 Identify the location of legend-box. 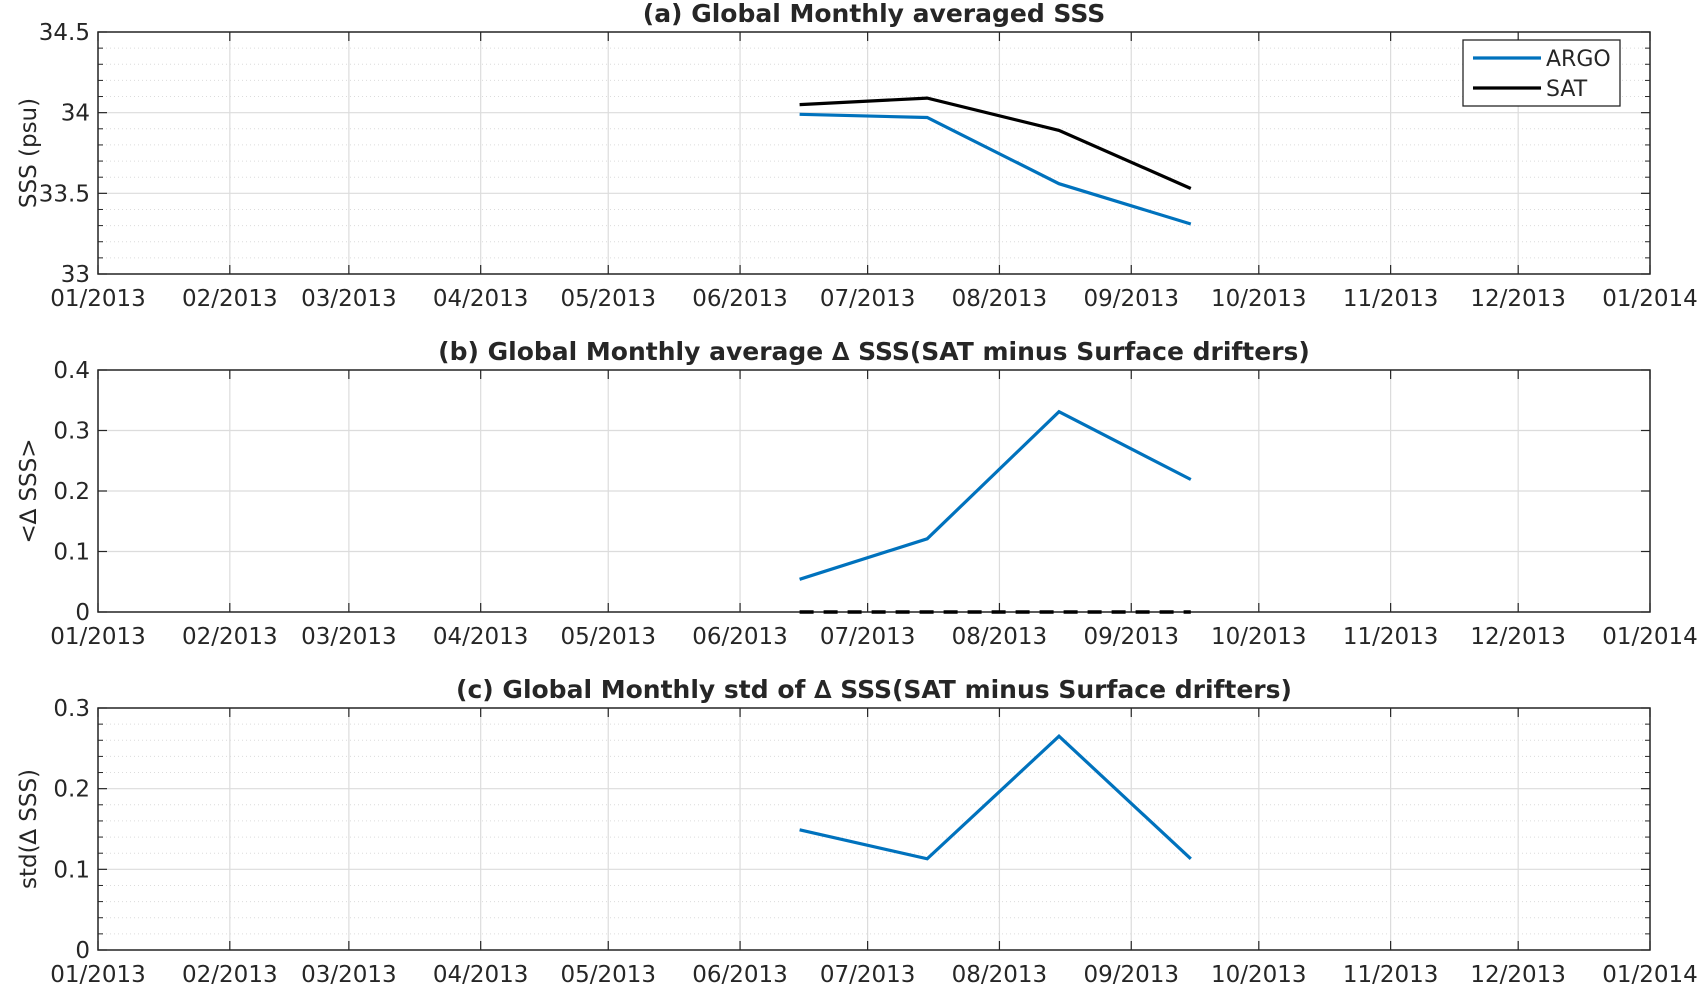
(1541, 73).